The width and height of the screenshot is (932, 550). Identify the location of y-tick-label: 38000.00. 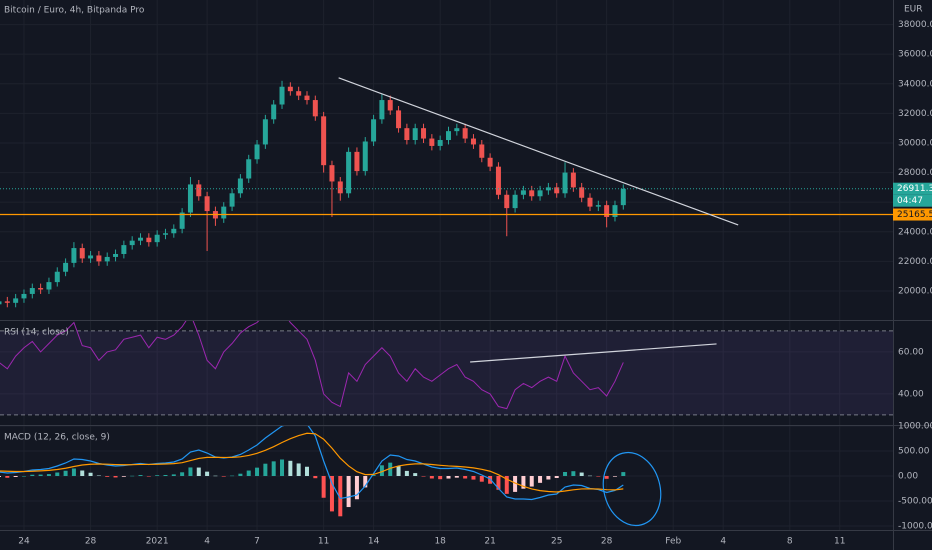
(915, 25).